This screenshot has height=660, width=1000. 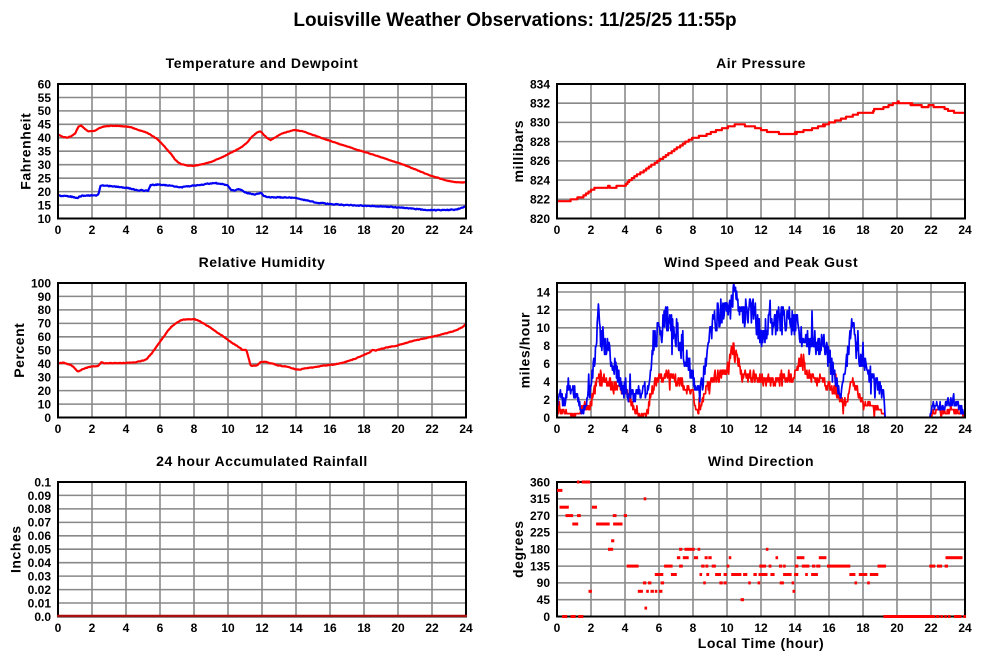 What do you see at coordinates (540, 499) in the screenshot?
I see `svg-text: 315` at bounding box center [540, 499].